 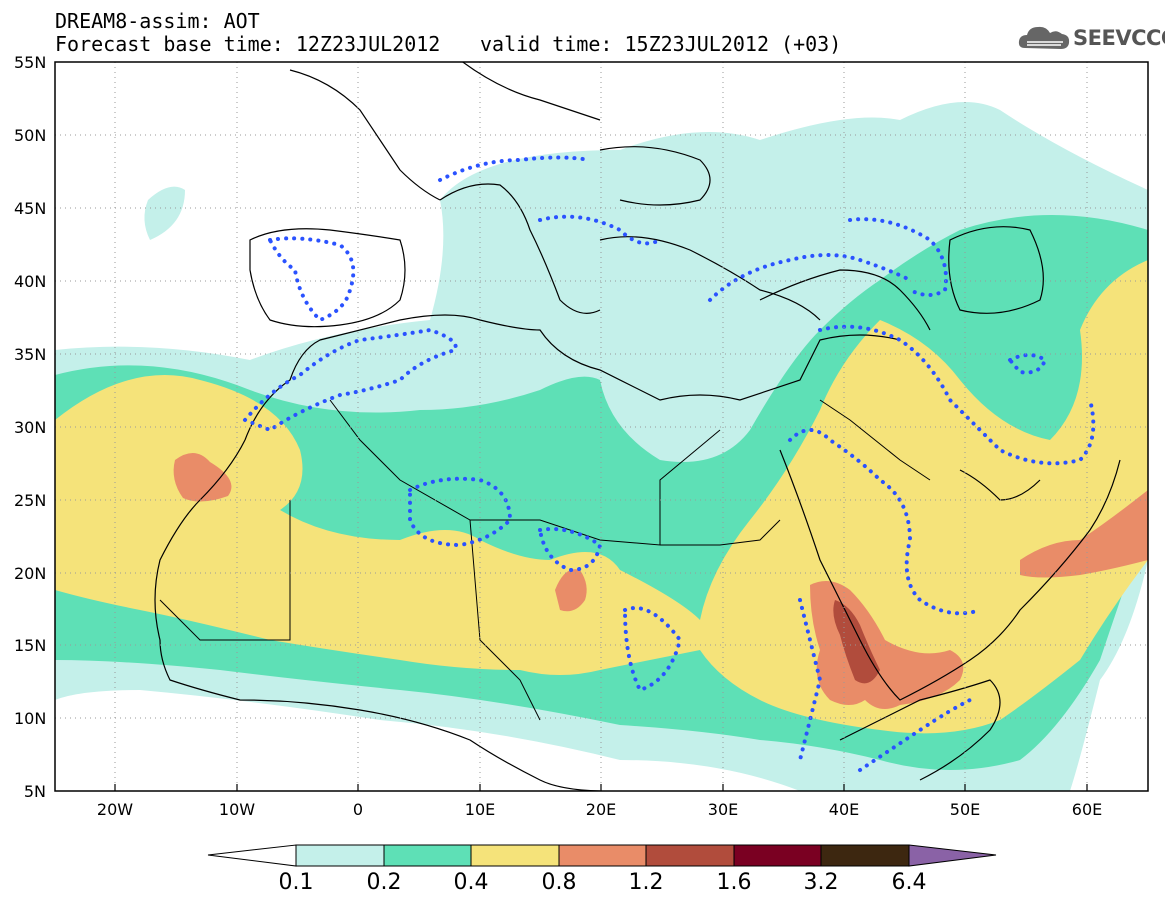 I want to click on colorbar-label: 1.2, so click(x=646, y=882).